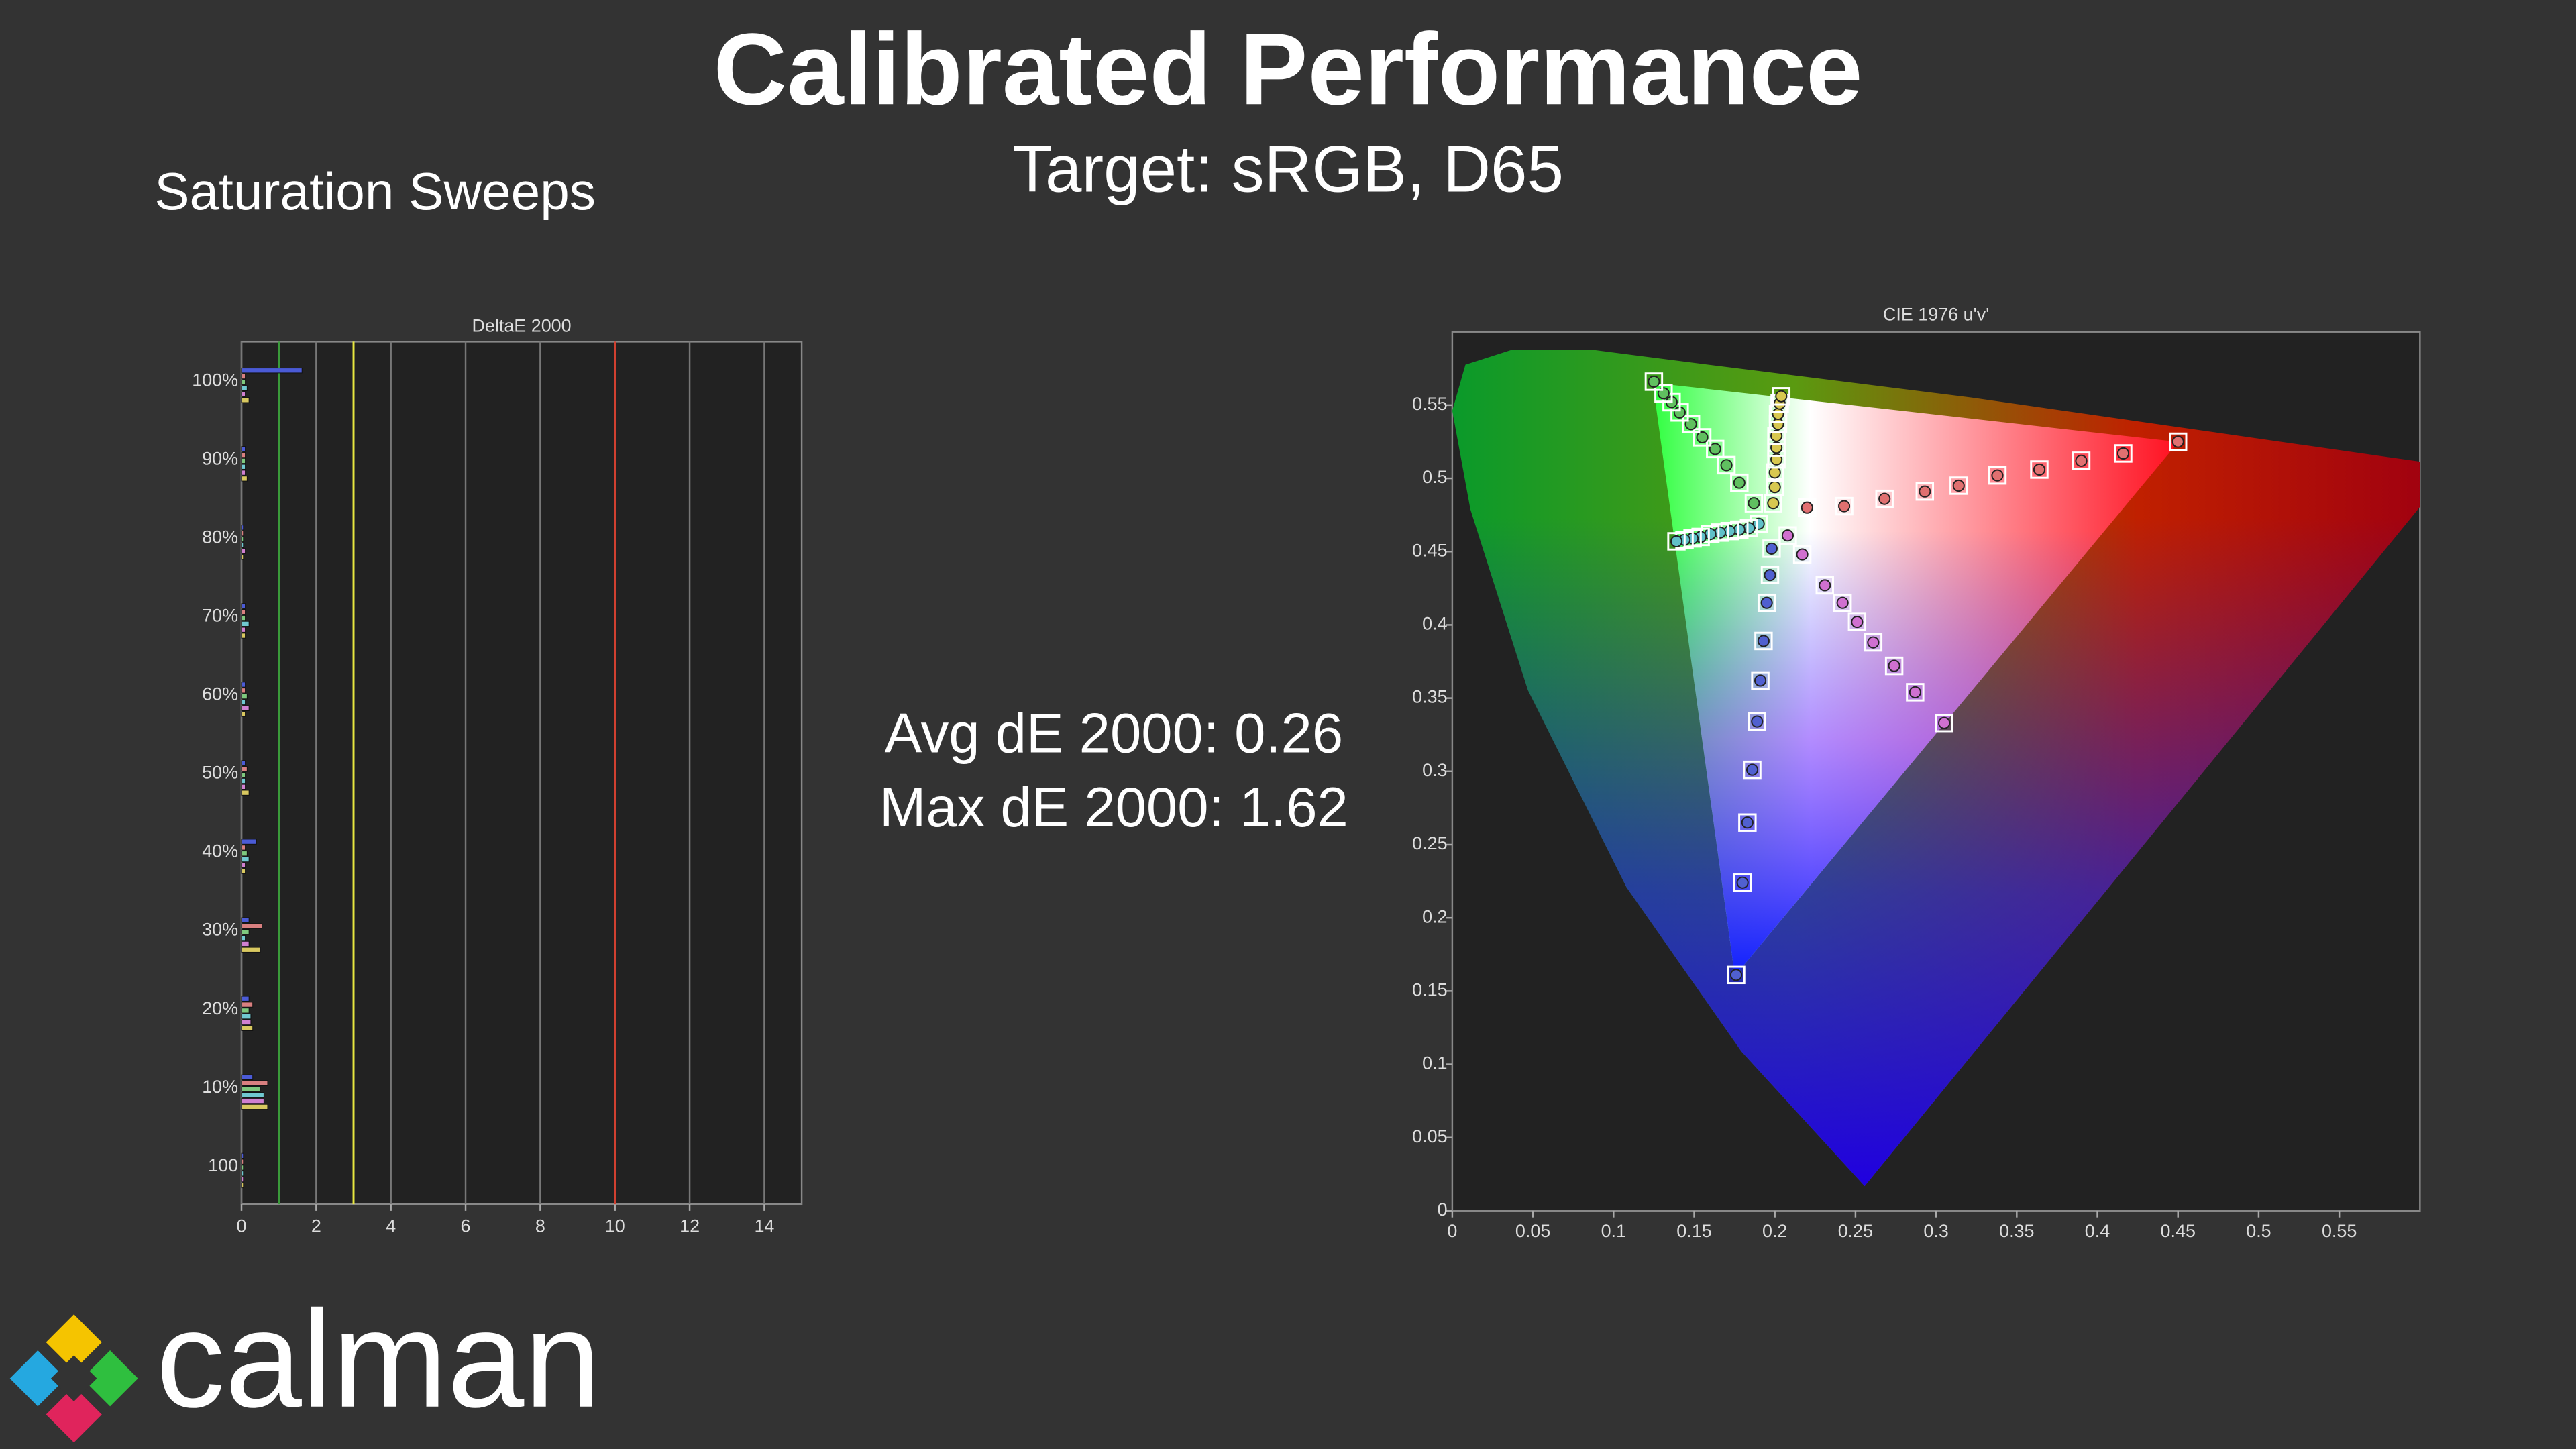 The image size is (2576, 1449). I want to click on x-tick-label: 0.35, so click(2016, 1231).